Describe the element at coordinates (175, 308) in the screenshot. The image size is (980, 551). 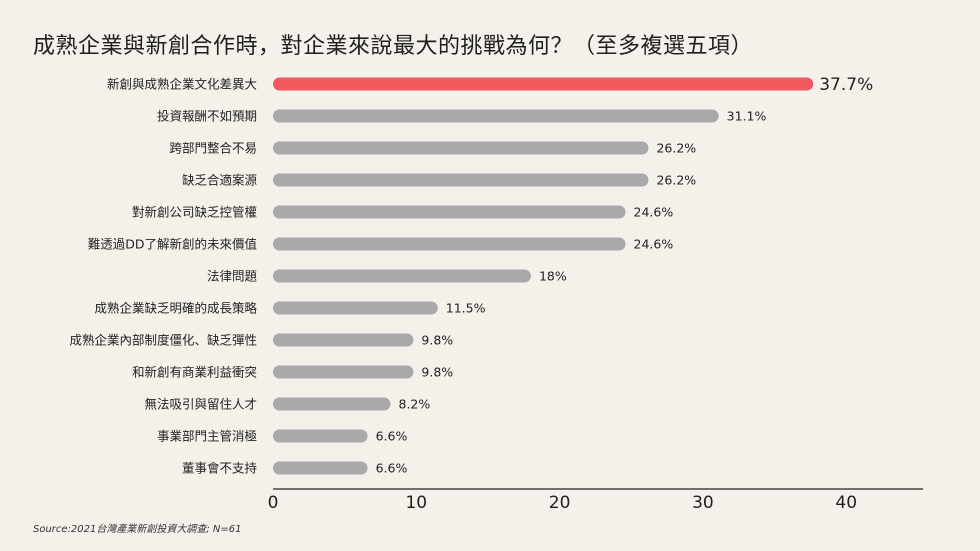
I see `category-label: 成熟企業缺乏明確的成長策略` at that location.